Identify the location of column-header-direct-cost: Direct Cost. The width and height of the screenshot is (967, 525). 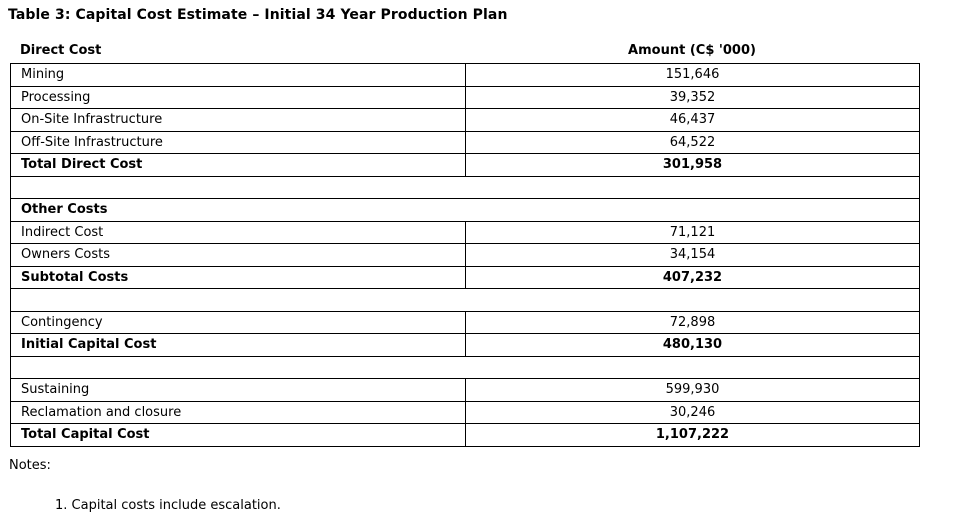
(61, 50).